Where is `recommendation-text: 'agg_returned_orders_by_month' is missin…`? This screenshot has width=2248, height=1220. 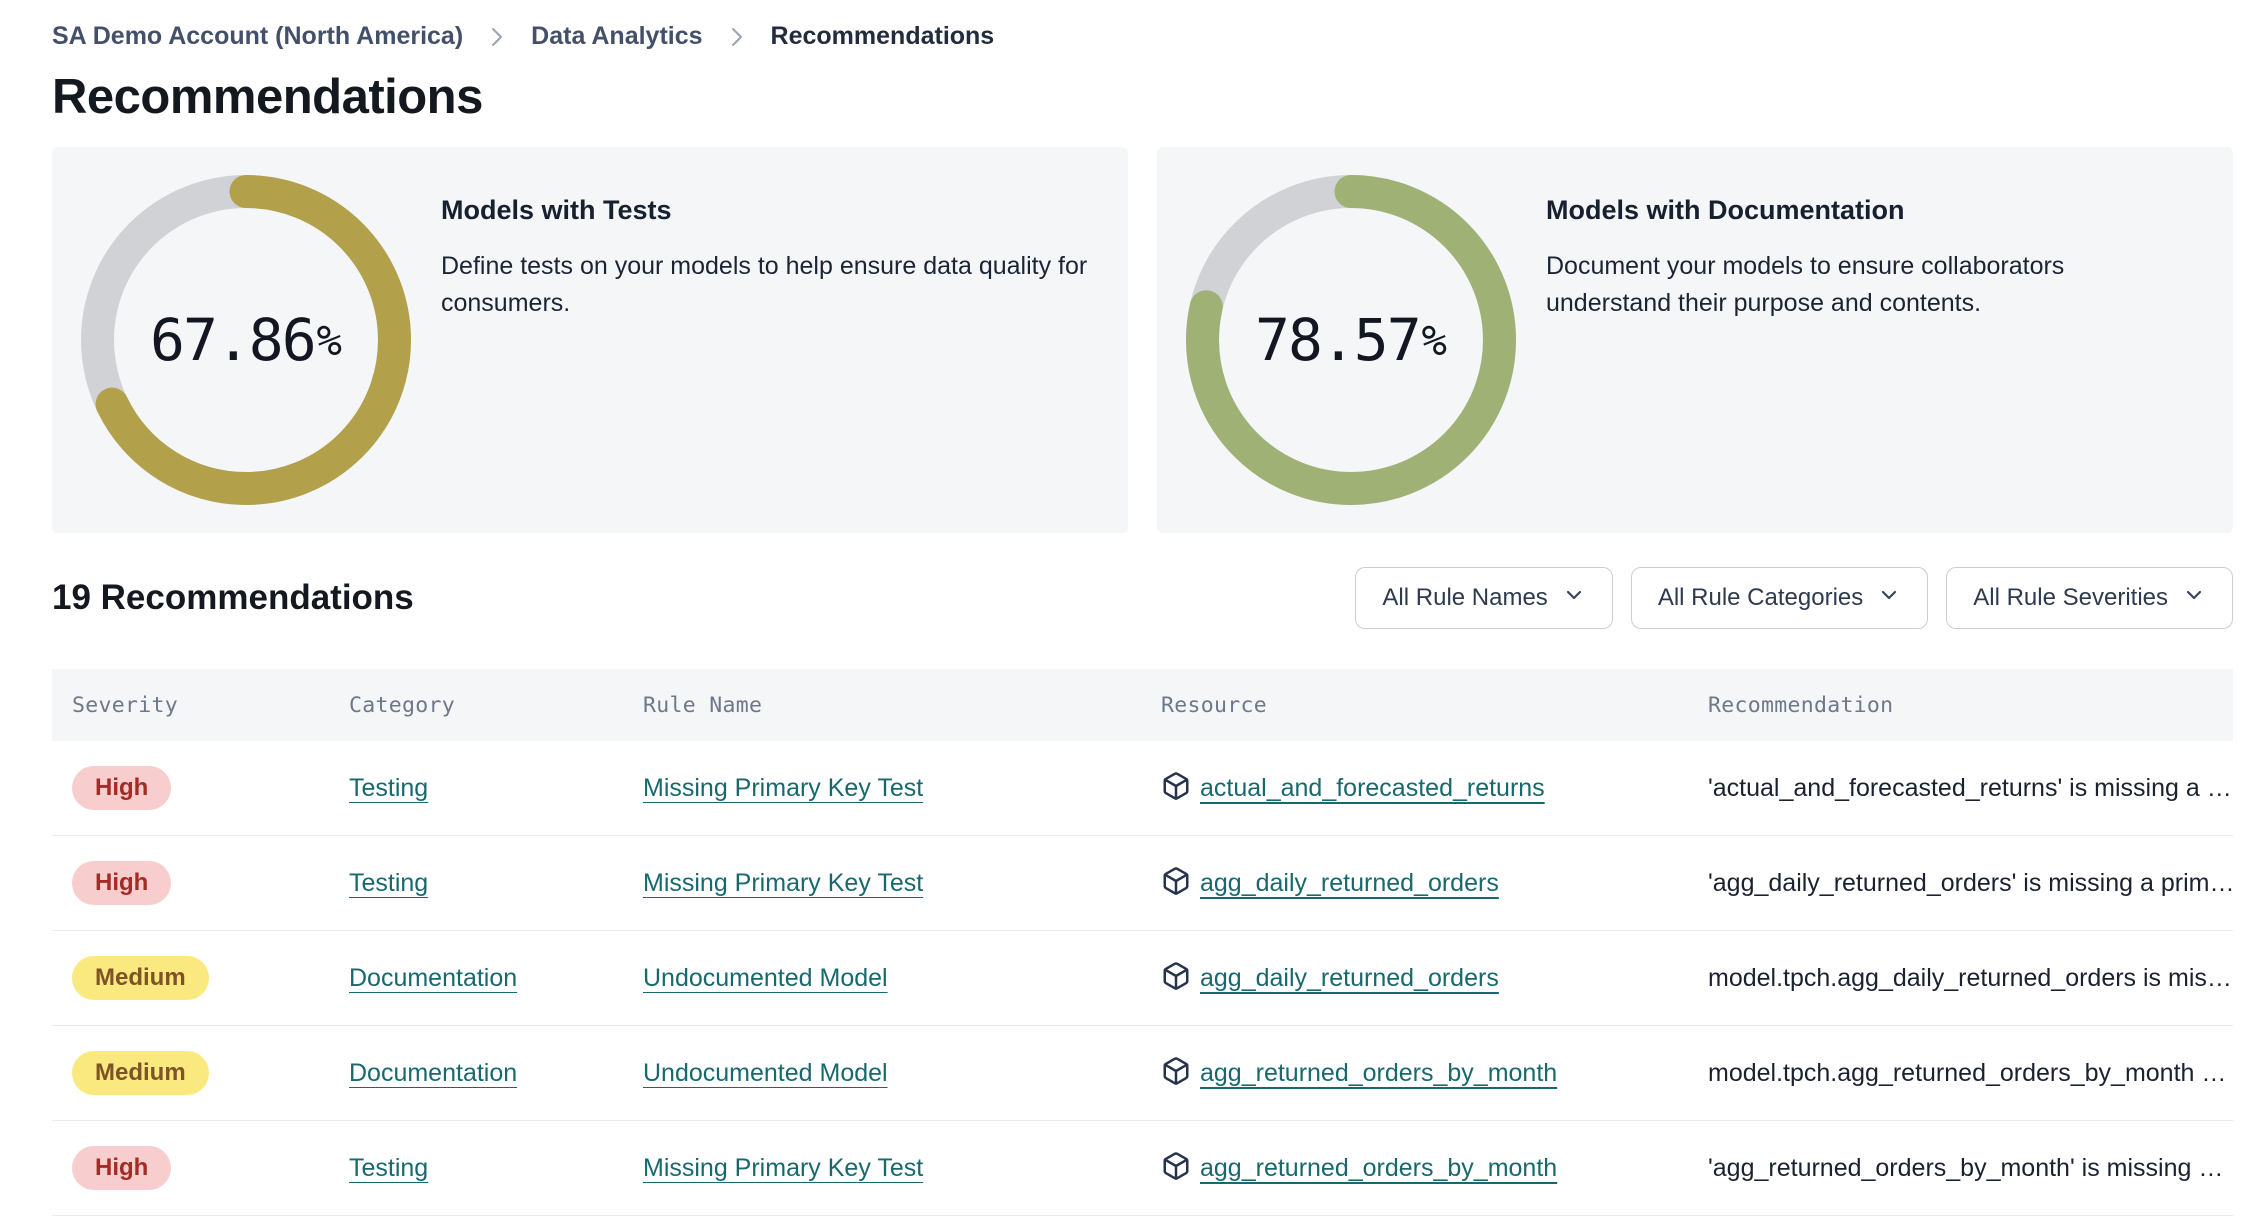
recommendation-text: 'agg_returned_orders_by_month' is missin… is located at coordinates (1966, 1167).